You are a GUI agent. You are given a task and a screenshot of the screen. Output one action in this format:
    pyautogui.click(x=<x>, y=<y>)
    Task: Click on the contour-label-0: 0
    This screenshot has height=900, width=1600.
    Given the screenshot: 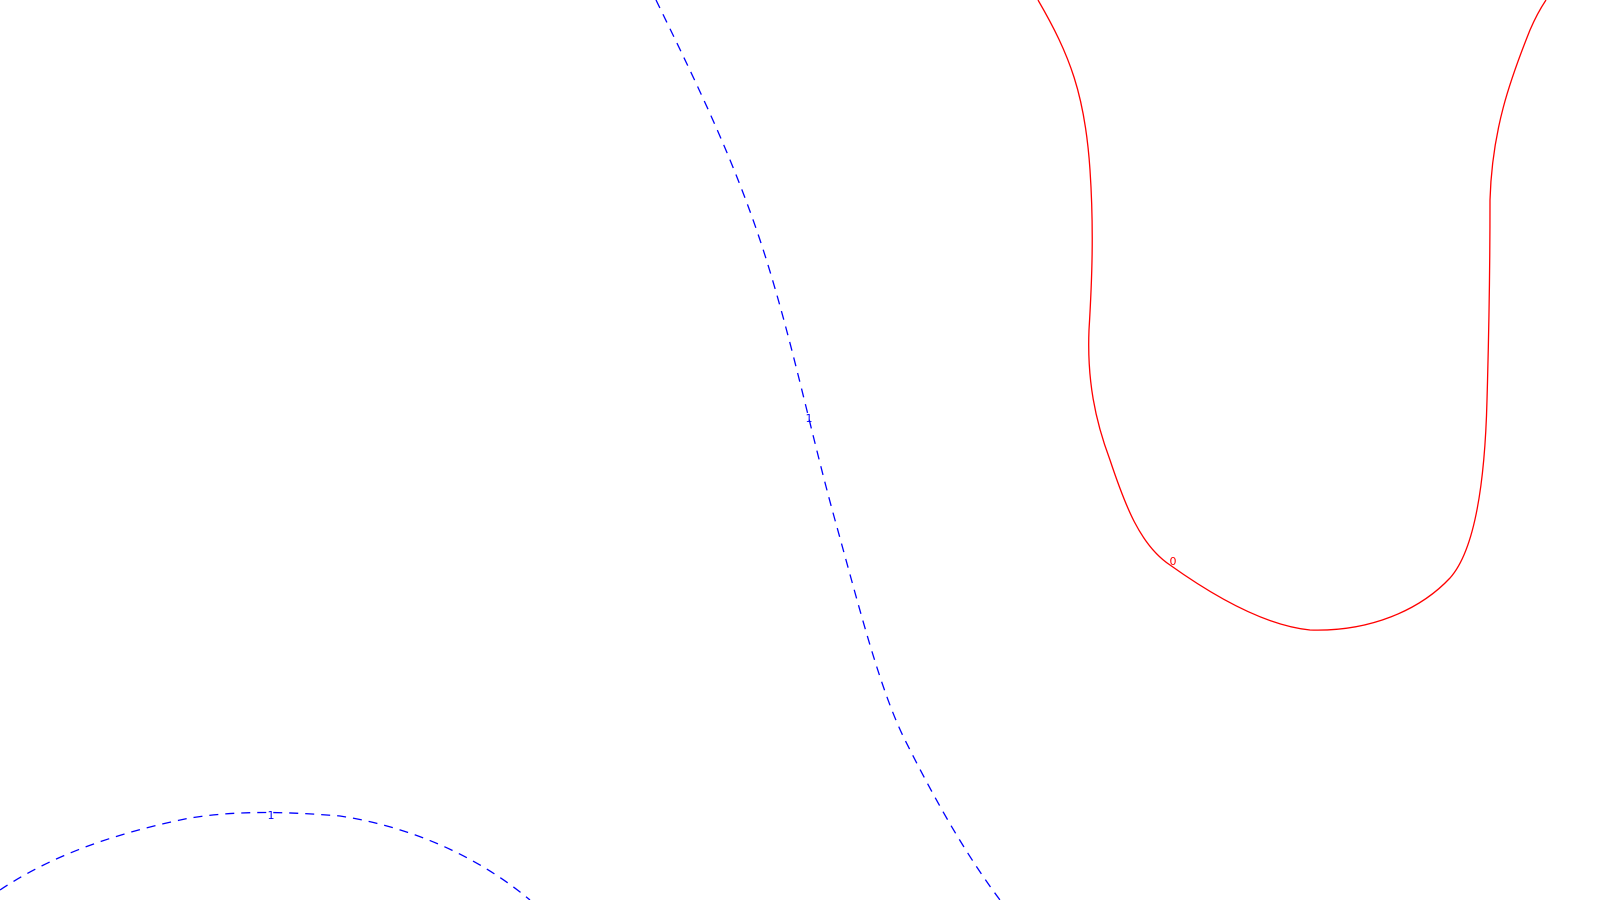 What is the action you would take?
    pyautogui.click(x=1173, y=561)
    